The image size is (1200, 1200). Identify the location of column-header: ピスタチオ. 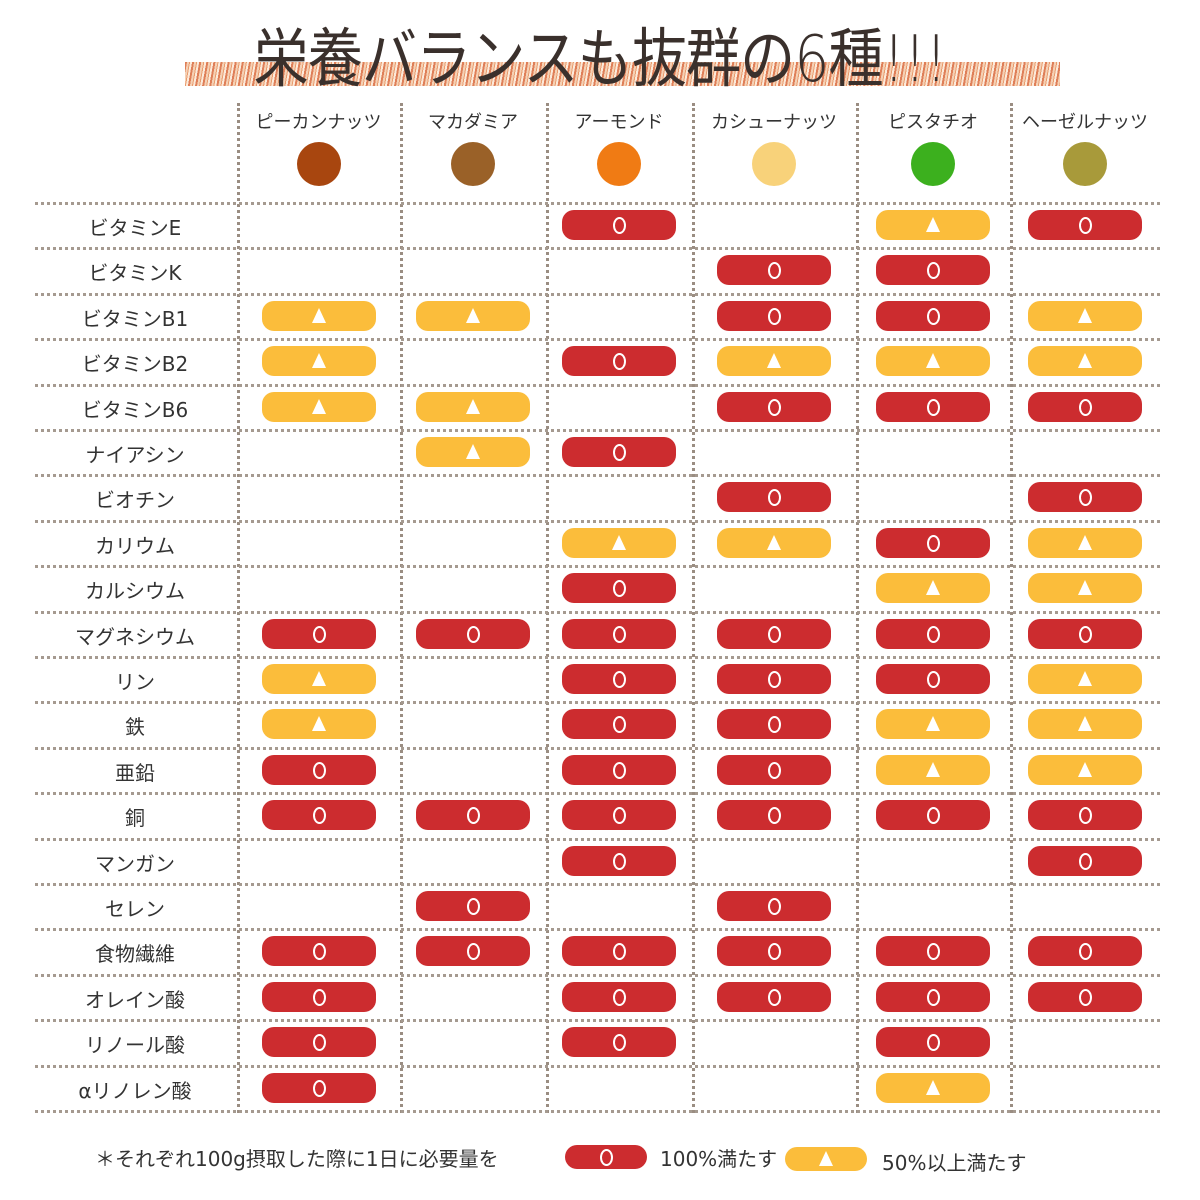
(933, 122).